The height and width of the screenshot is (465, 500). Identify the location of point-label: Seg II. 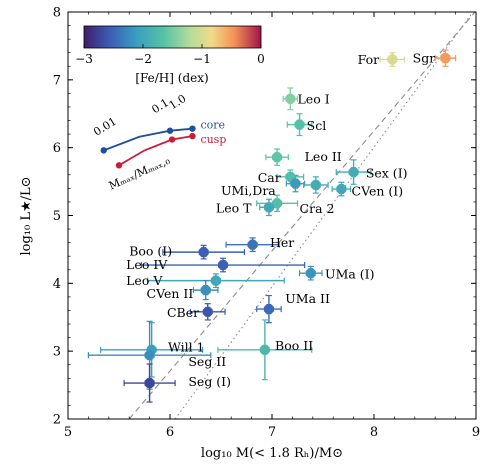
(207, 361).